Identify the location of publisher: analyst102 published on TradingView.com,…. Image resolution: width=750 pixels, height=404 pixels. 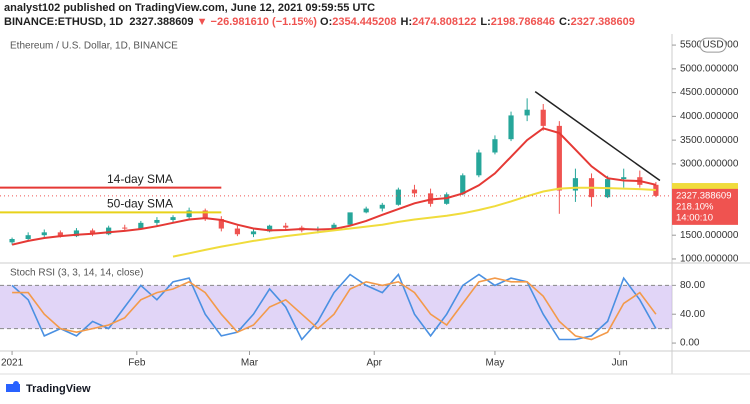
(190, 8).